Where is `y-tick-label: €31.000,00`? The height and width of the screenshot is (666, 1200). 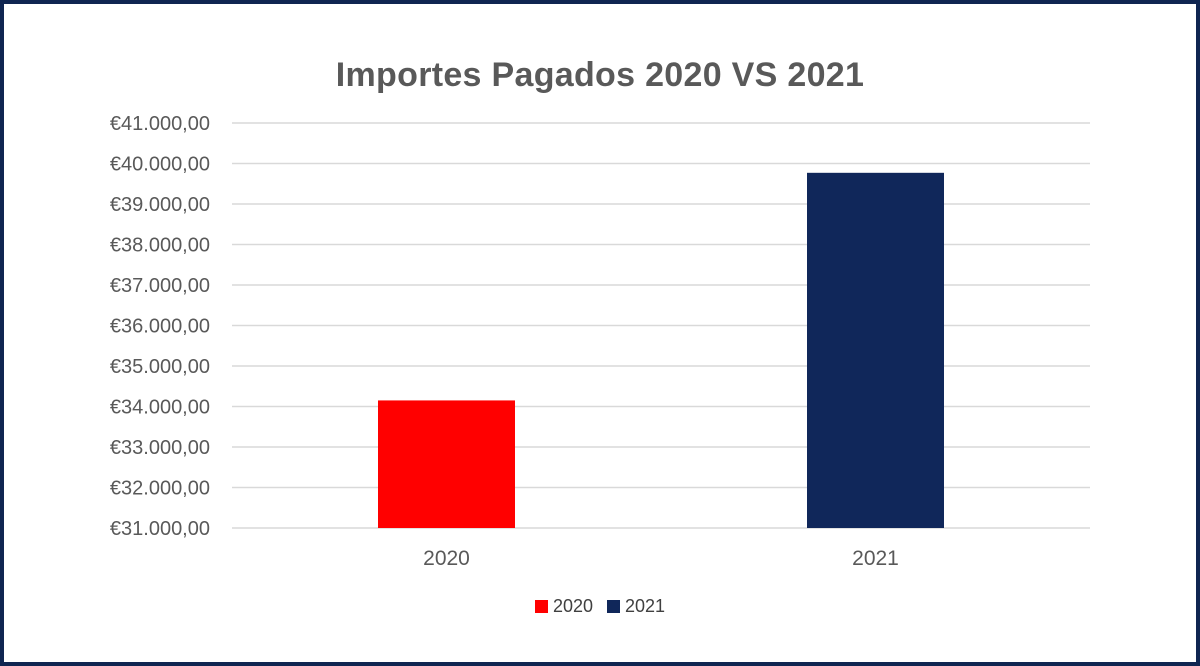
y-tick-label: €31.000,00 is located at coordinates (160, 529).